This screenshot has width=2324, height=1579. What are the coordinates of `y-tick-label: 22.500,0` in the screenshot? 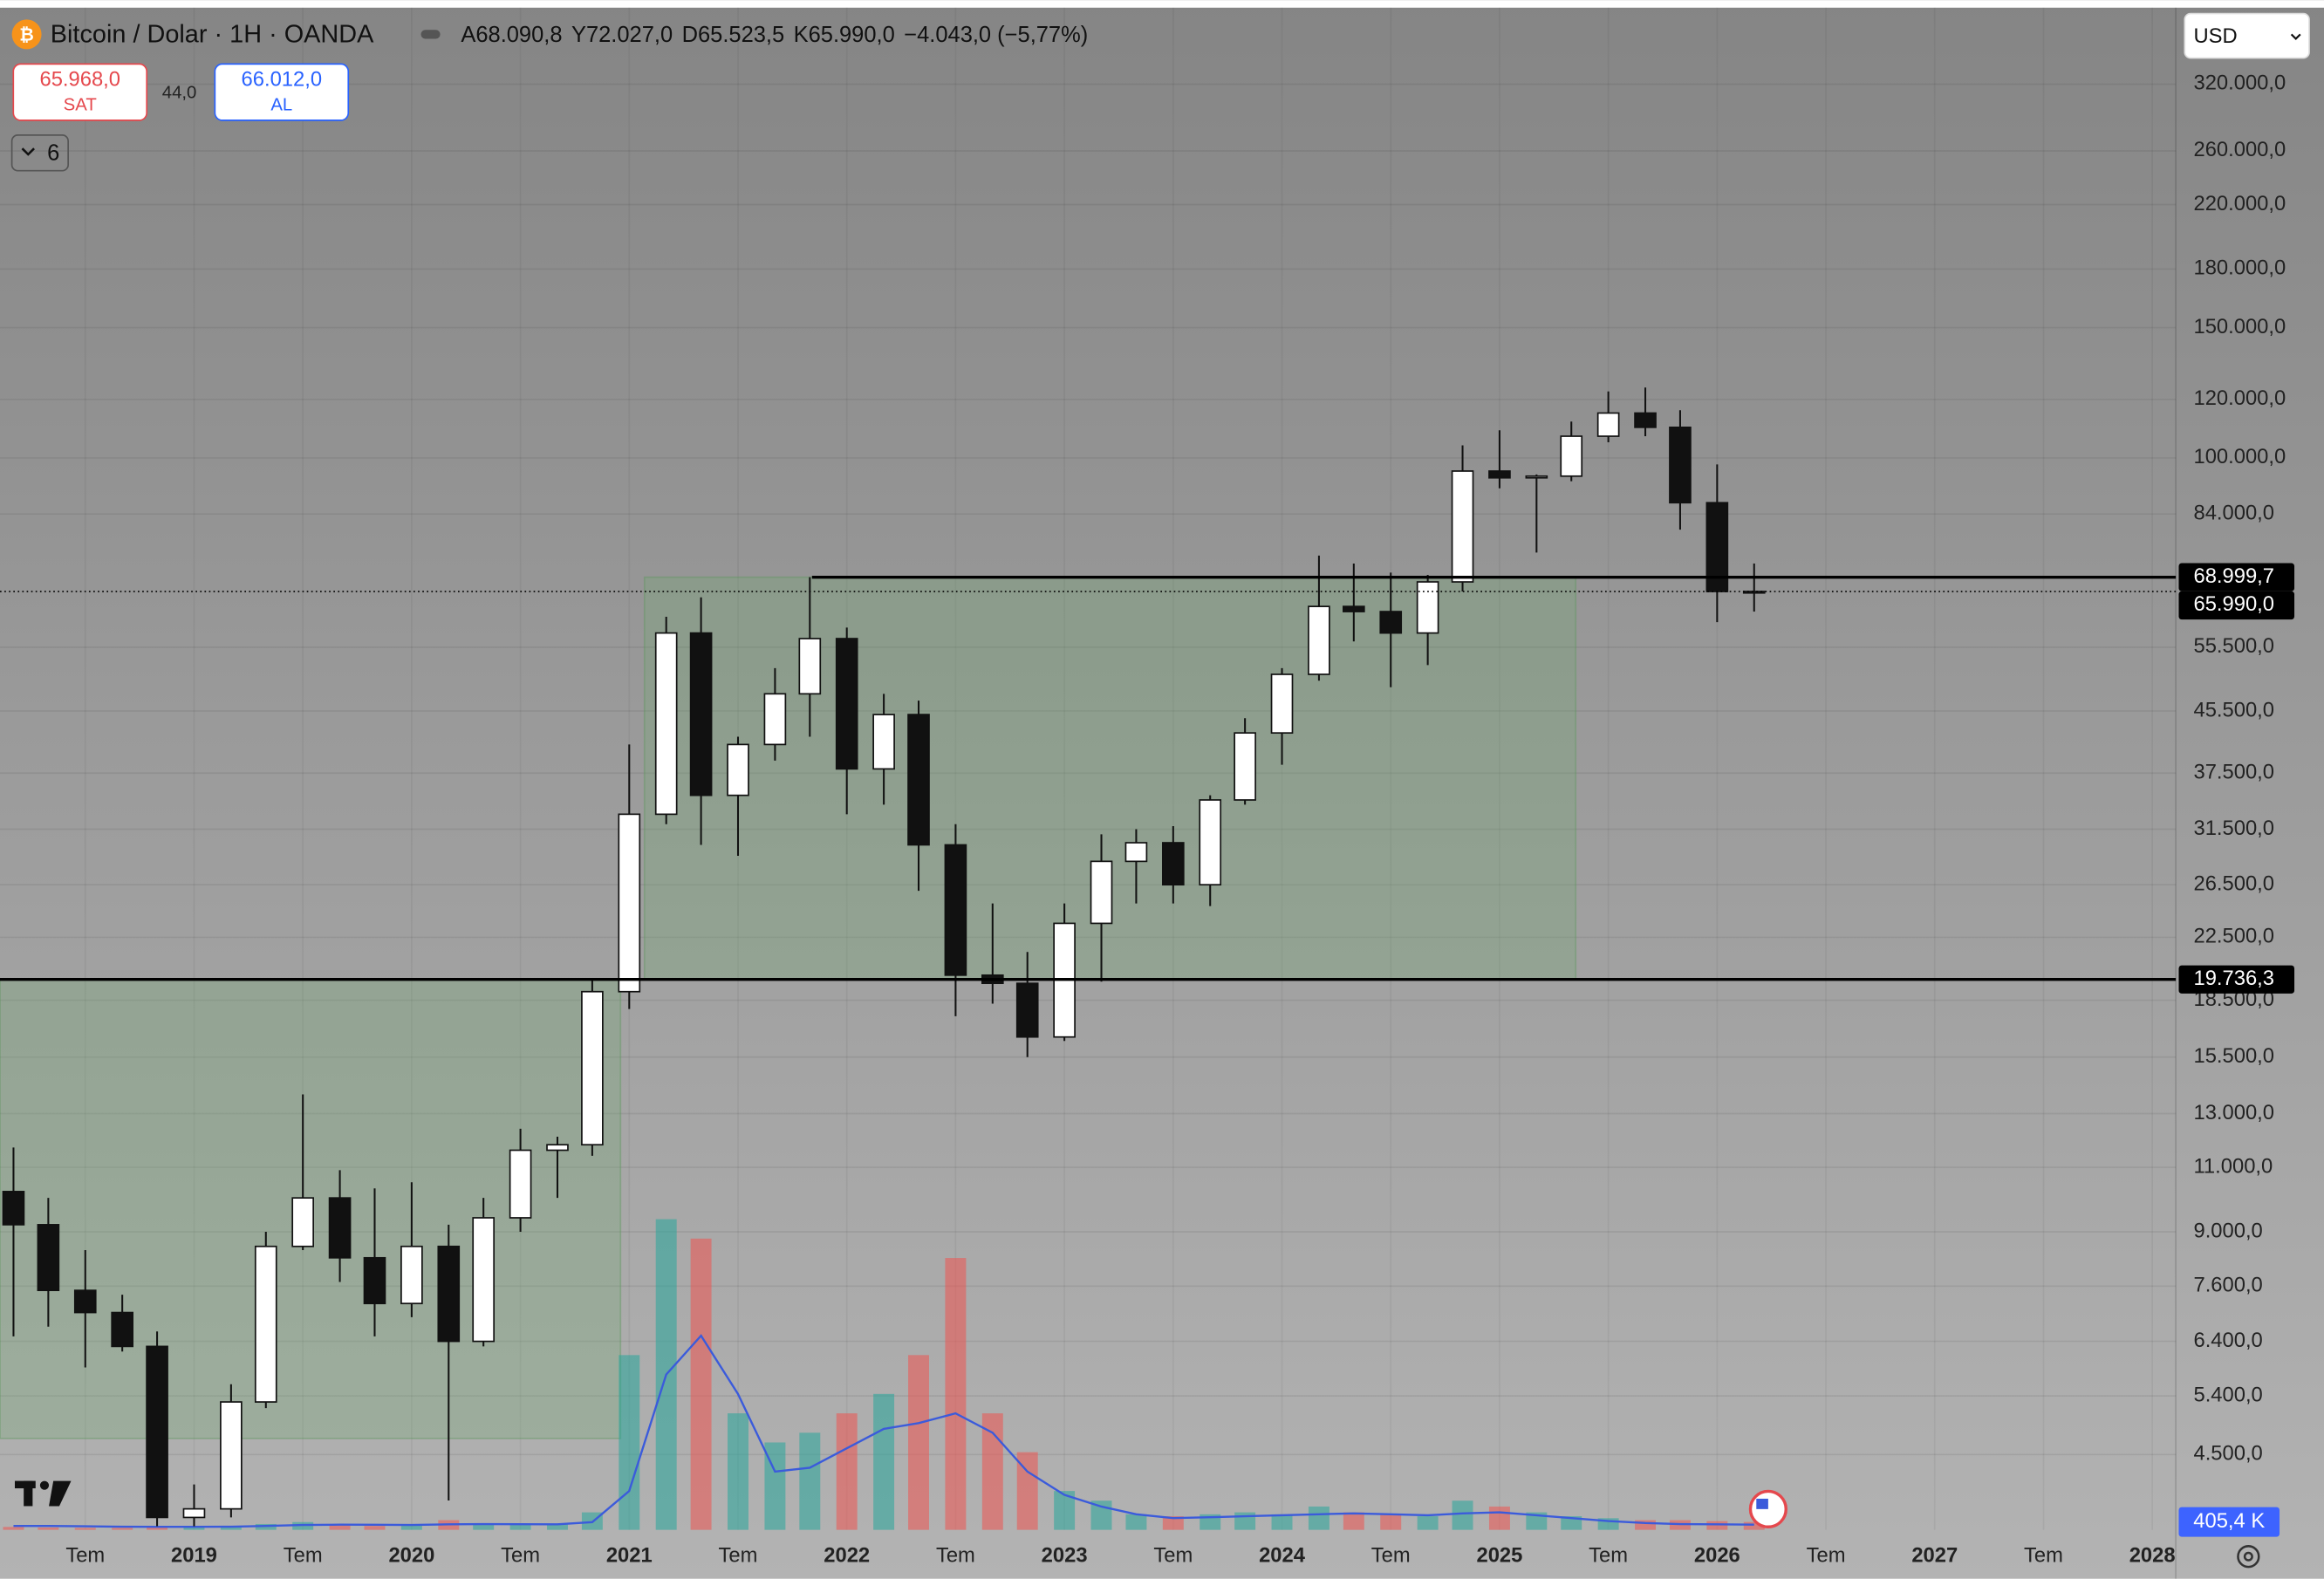 It's located at (2233, 936).